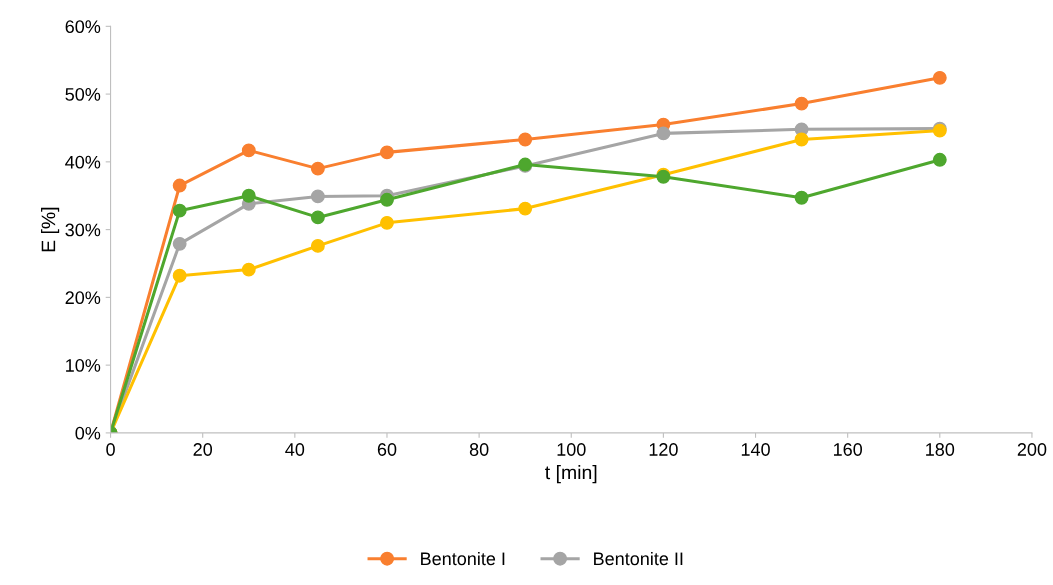 This screenshot has width=1053, height=585. Describe the element at coordinates (571, 474) in the screenshot. I see `x-axis-title: t [min]` at that location.